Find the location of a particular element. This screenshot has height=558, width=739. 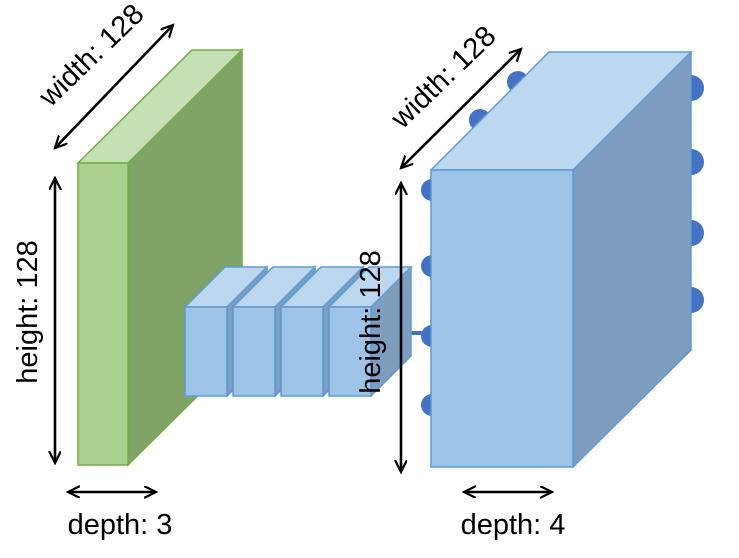

input-width-label: width: 128 is located at coordinates (91, 57).